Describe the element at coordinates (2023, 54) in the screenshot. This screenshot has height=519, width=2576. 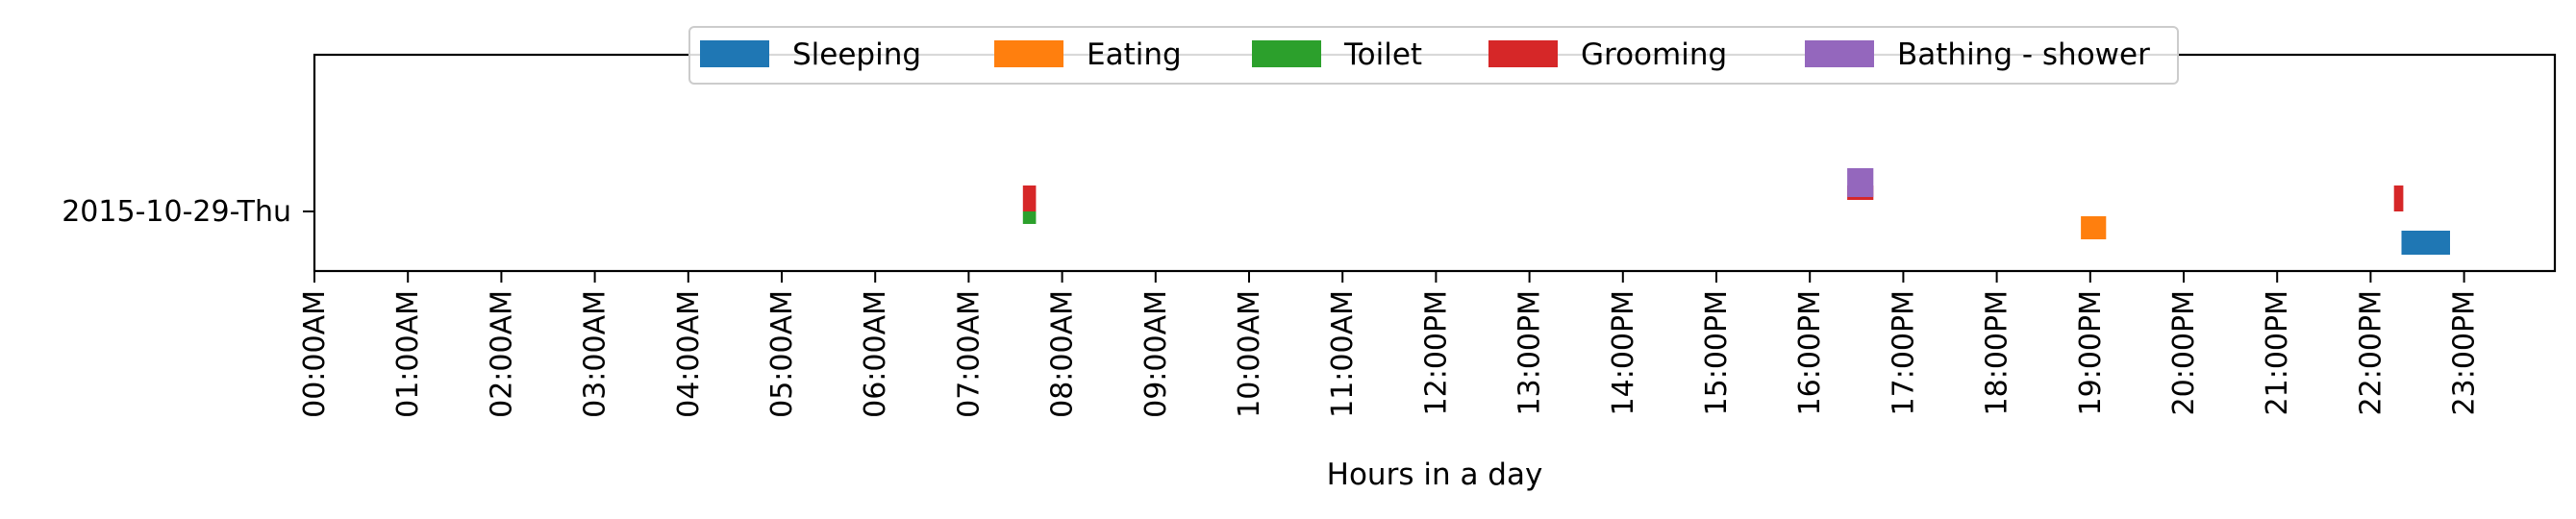
I see `legend-label: Bathing - shower` at that location.